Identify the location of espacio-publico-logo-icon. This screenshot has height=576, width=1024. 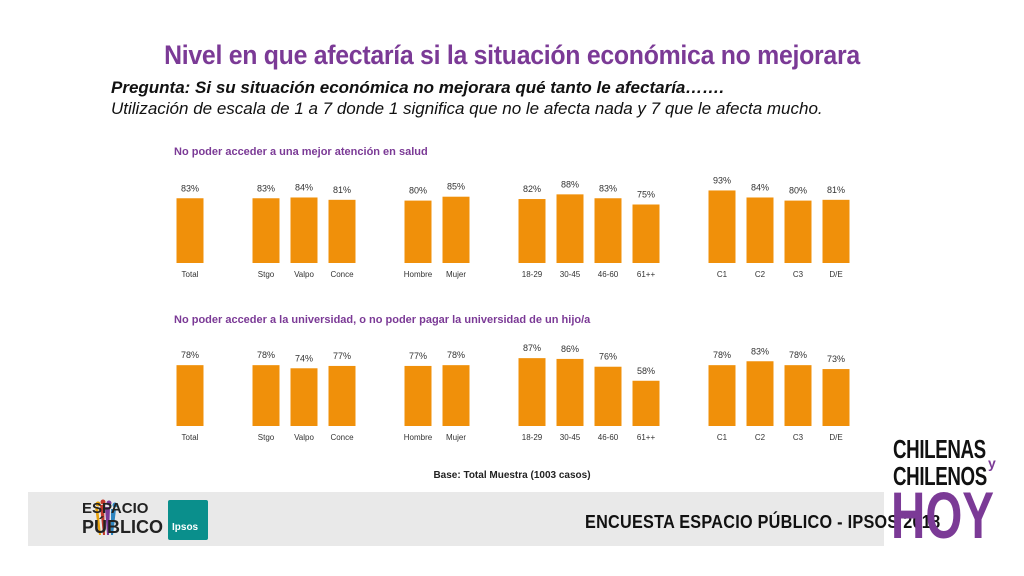
(106, 517).